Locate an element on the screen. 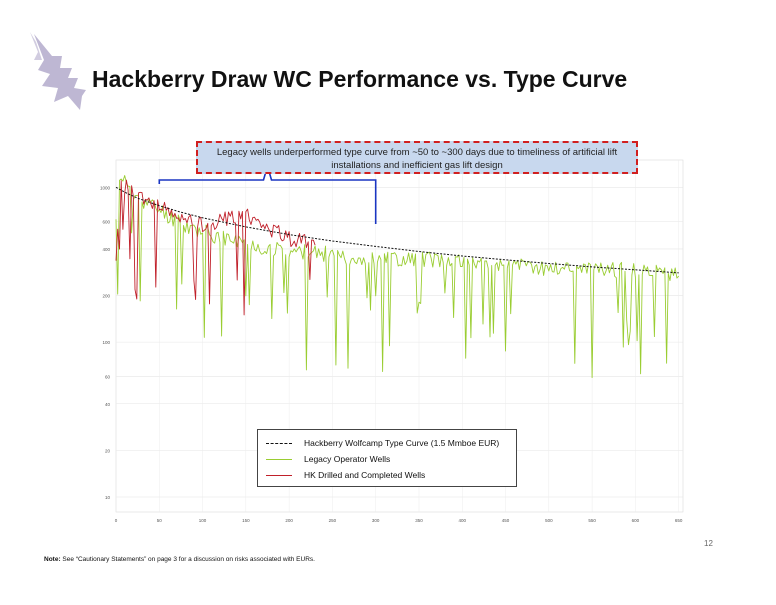  x-tick-label: 400 is located at coordinates (463, 520).